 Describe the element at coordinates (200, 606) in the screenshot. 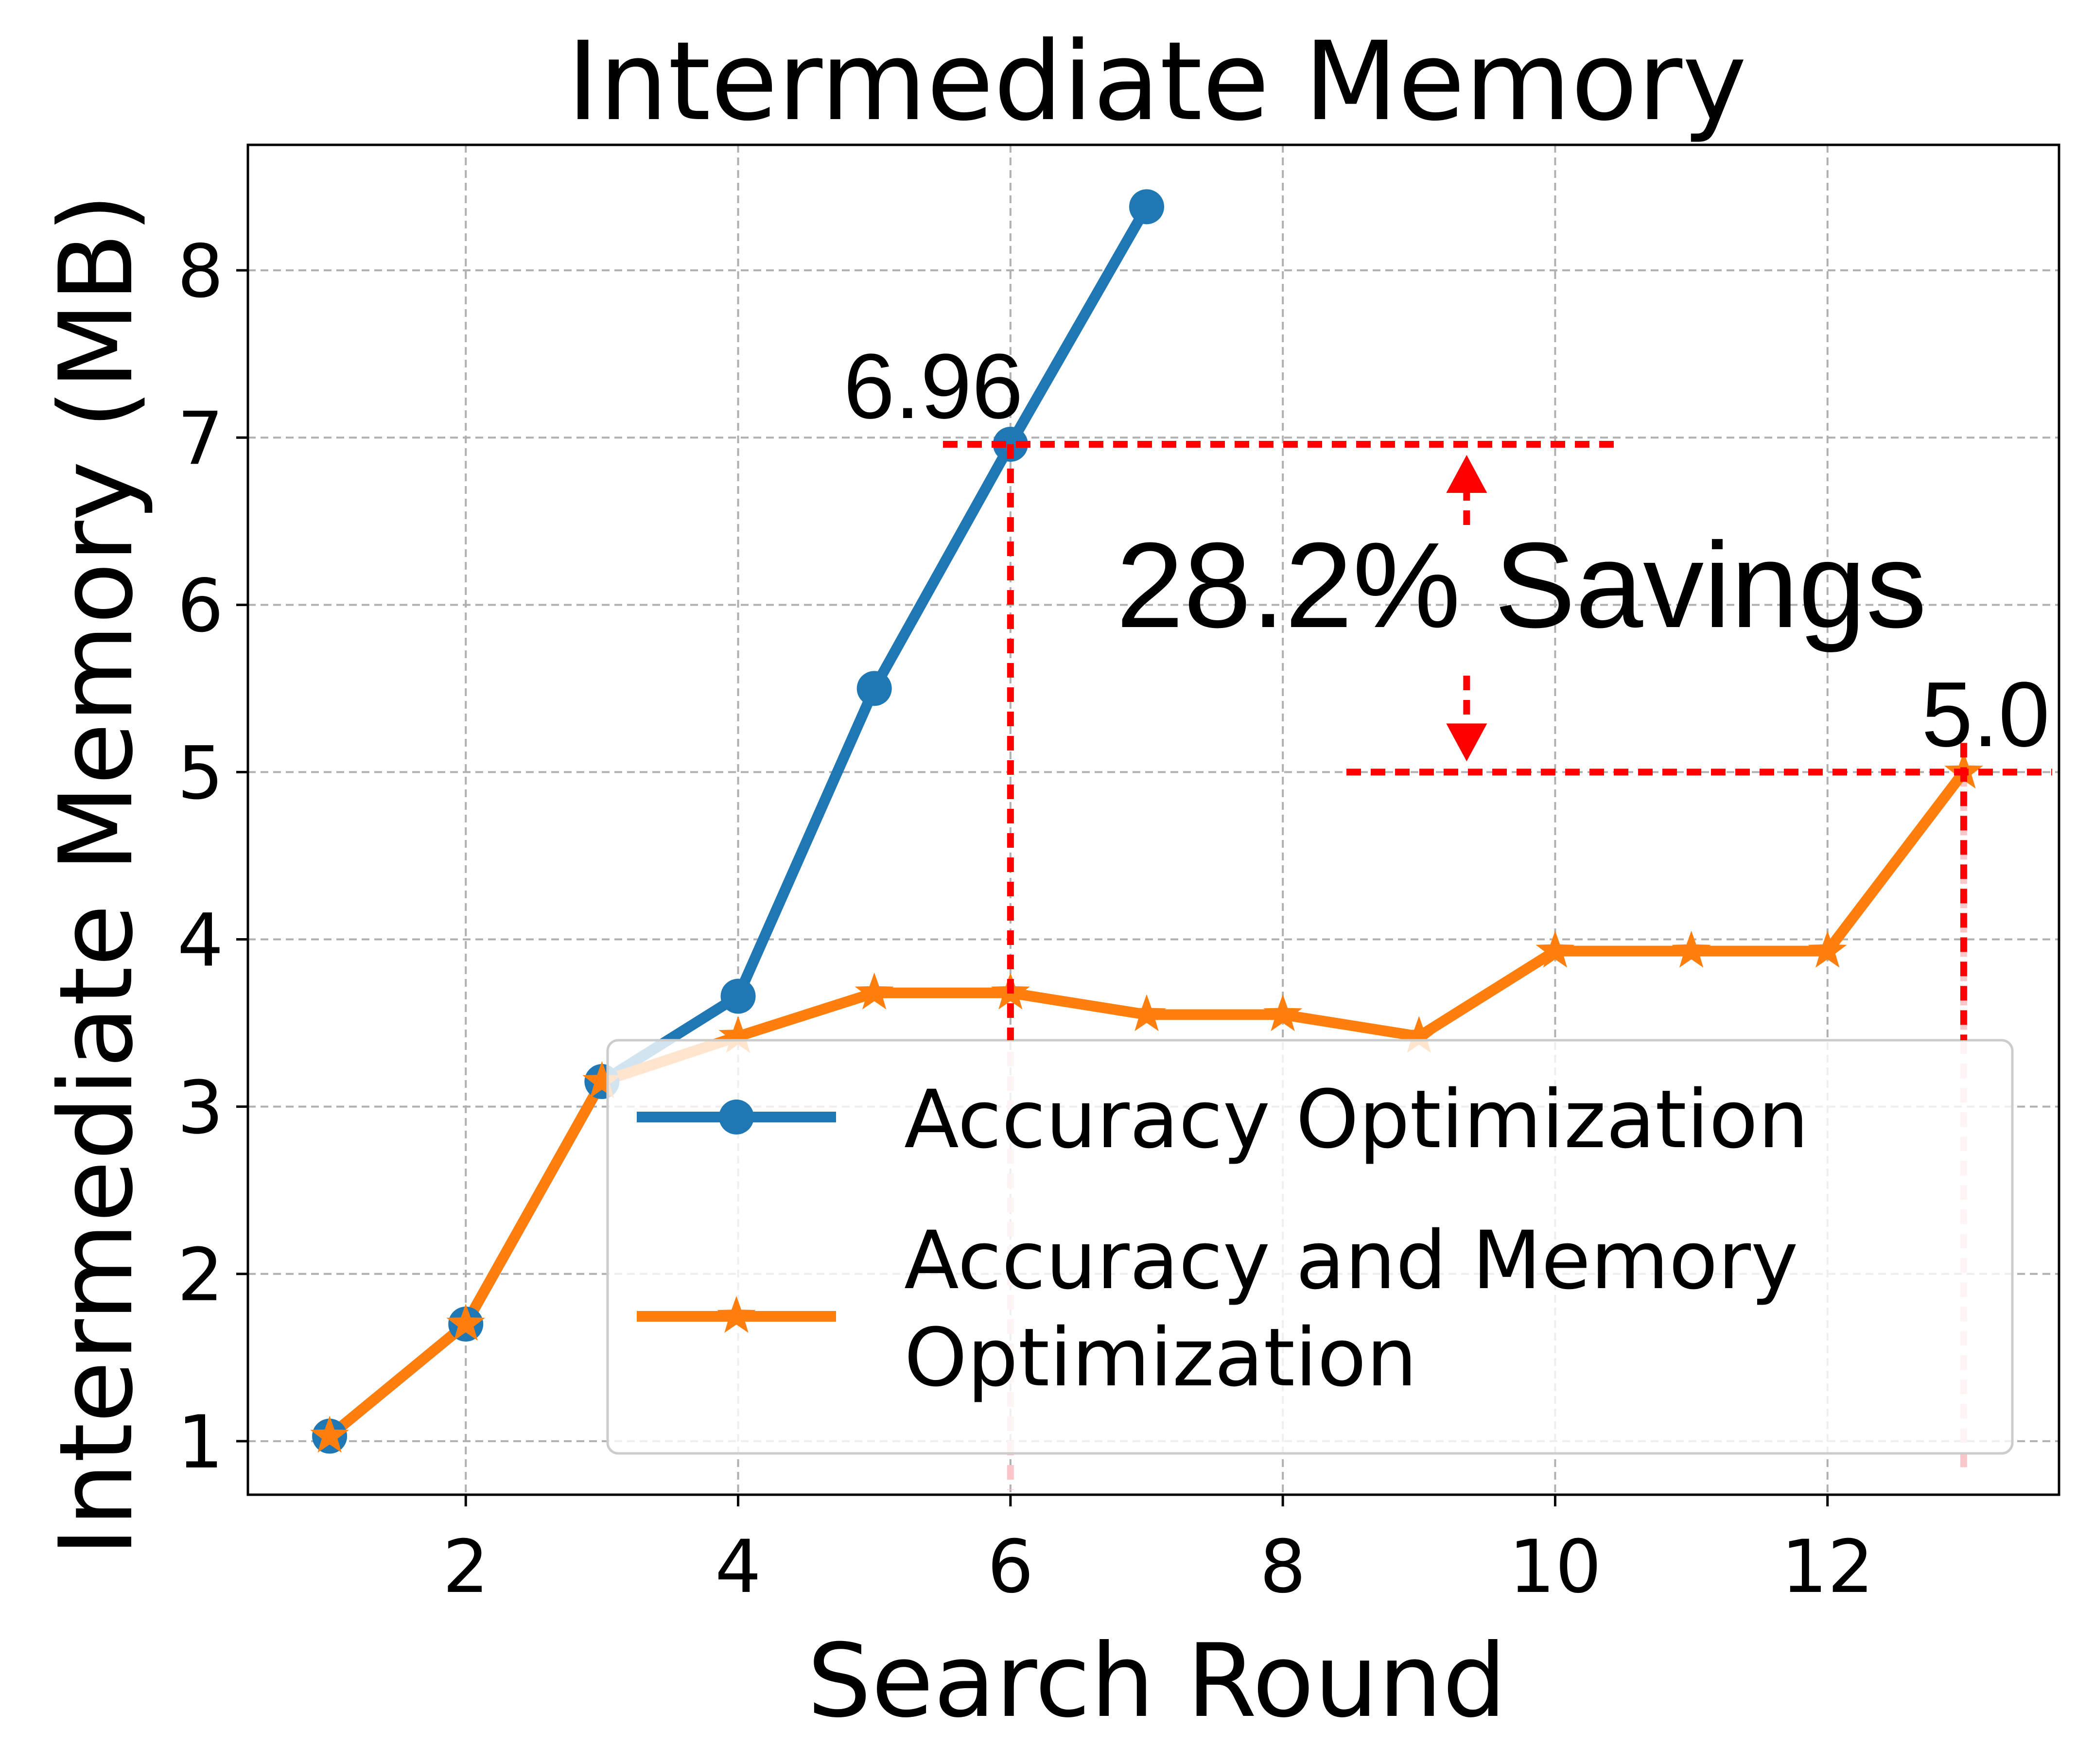

I see `y-tick-label: 6` at that location.